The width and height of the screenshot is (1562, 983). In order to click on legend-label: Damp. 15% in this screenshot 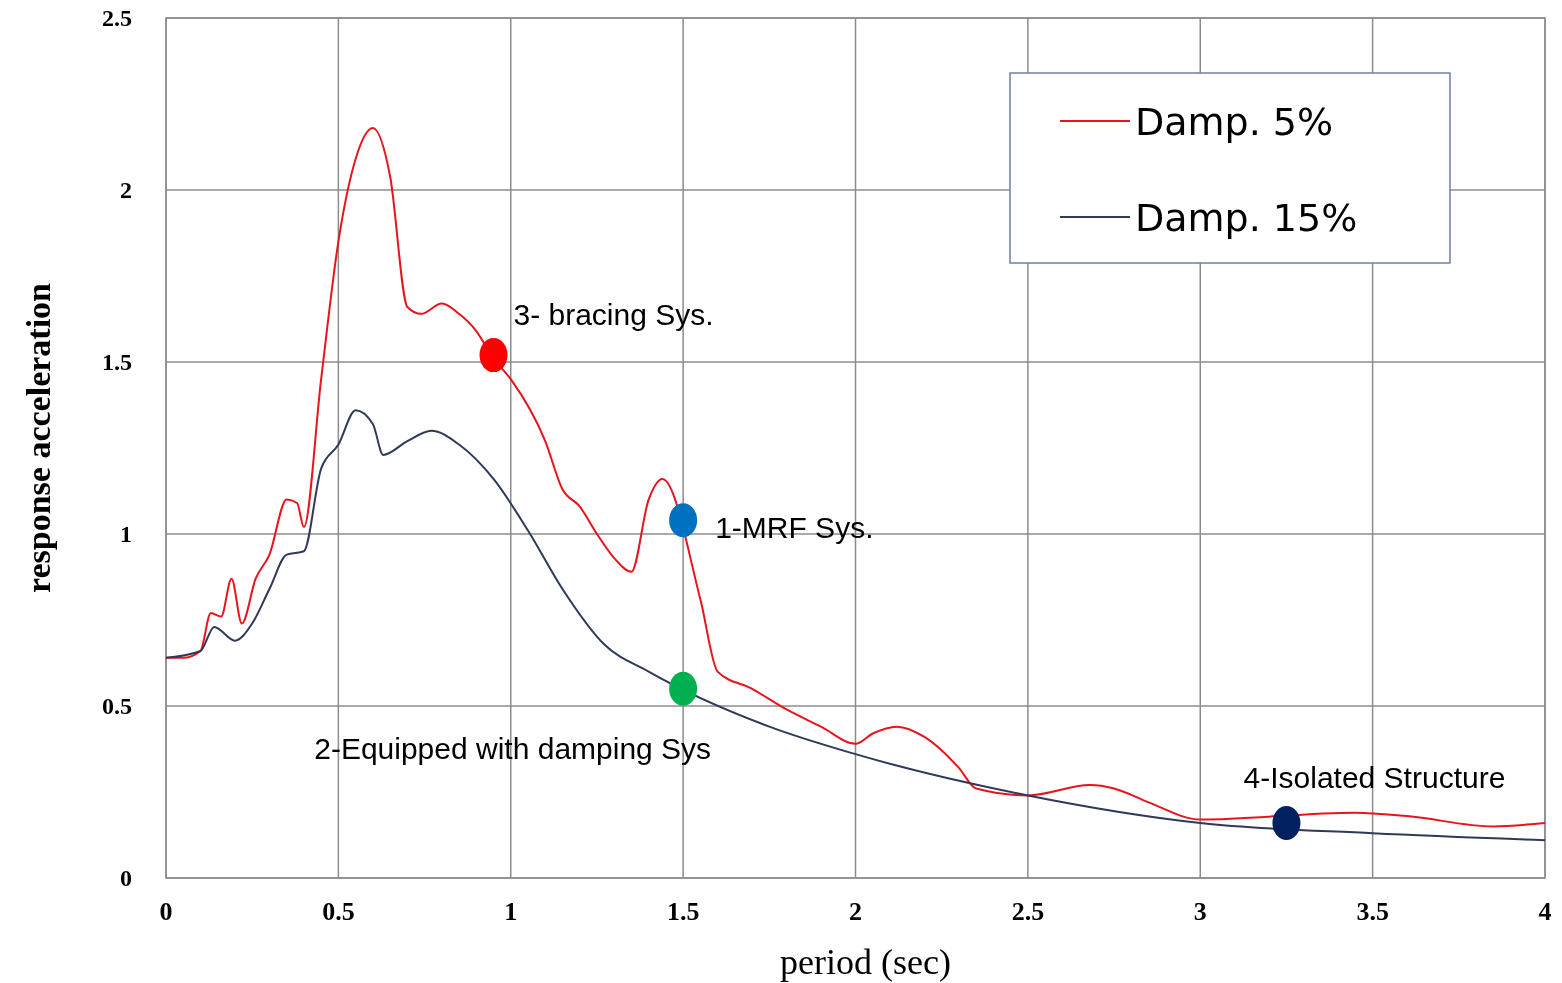, I will do `click(1246, 218)`.